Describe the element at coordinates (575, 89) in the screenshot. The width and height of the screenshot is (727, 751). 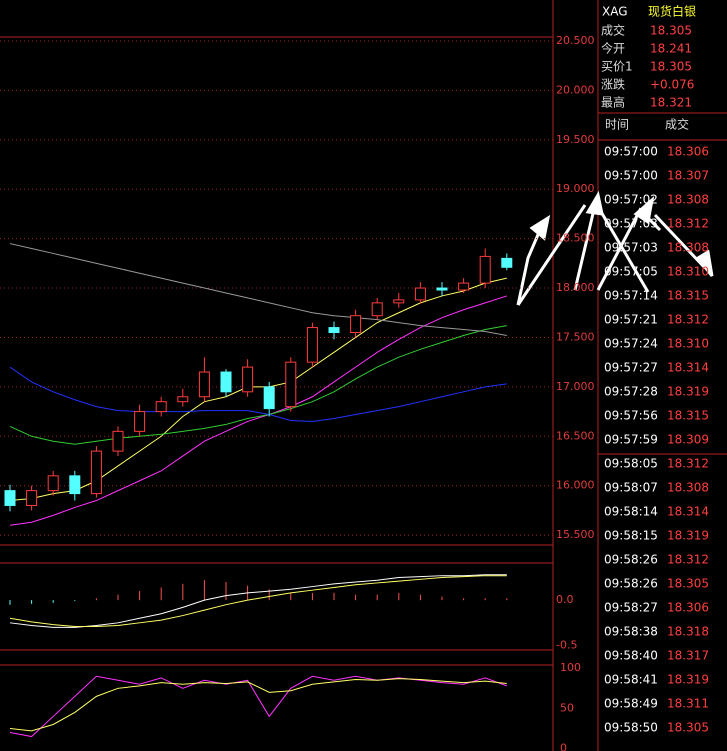
I see `y-tick-label: 20.000` at that location.